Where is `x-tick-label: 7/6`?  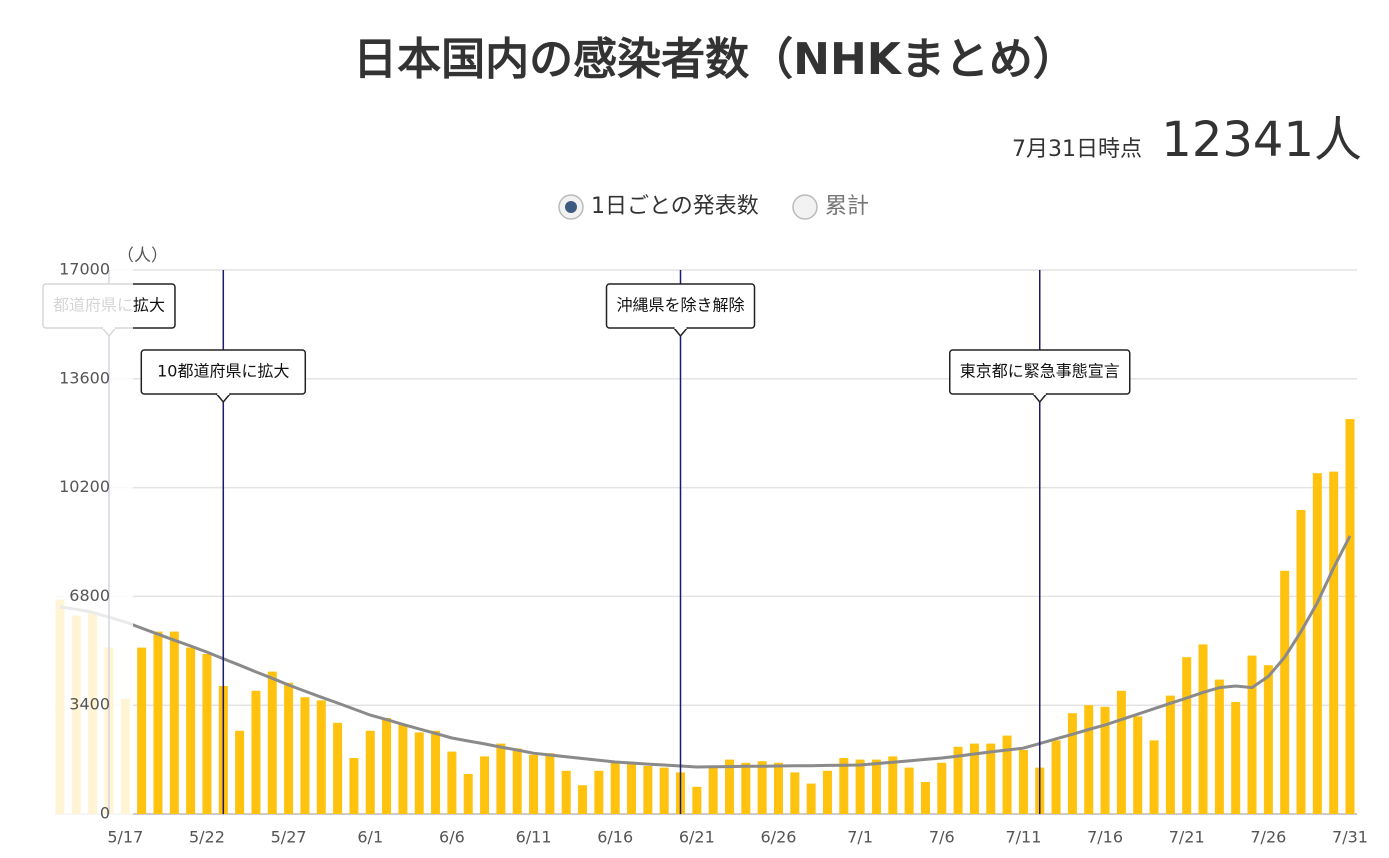 x-tick-label: 7/6 is located at coordinates (942, 837).